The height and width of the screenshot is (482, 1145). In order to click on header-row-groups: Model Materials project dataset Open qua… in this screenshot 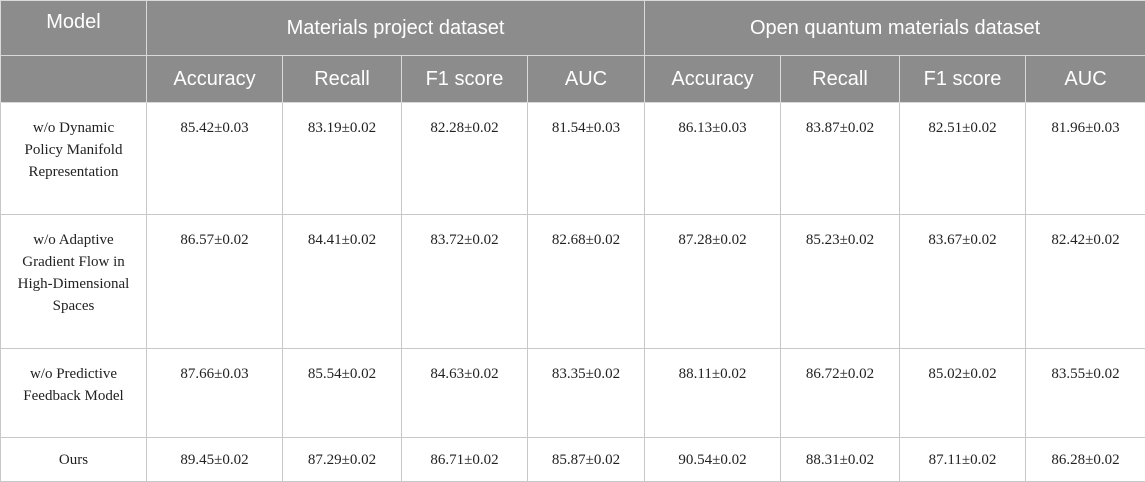, I will do `click(573, 28)`.